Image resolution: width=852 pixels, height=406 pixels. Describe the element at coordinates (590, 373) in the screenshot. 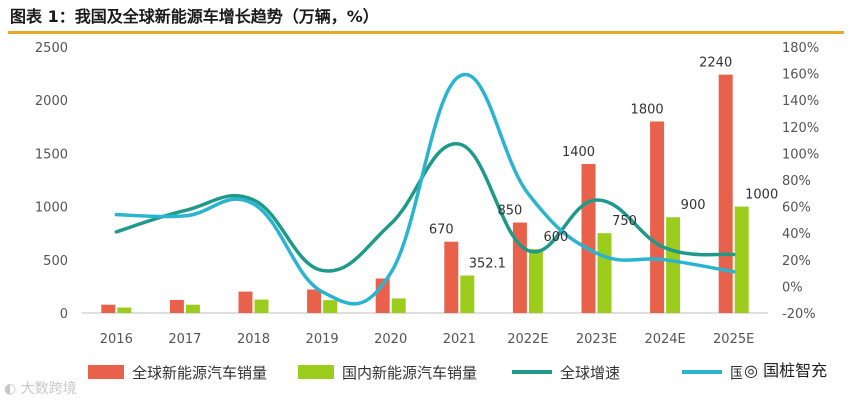

I see `legend-label: 全球增速` at that location.